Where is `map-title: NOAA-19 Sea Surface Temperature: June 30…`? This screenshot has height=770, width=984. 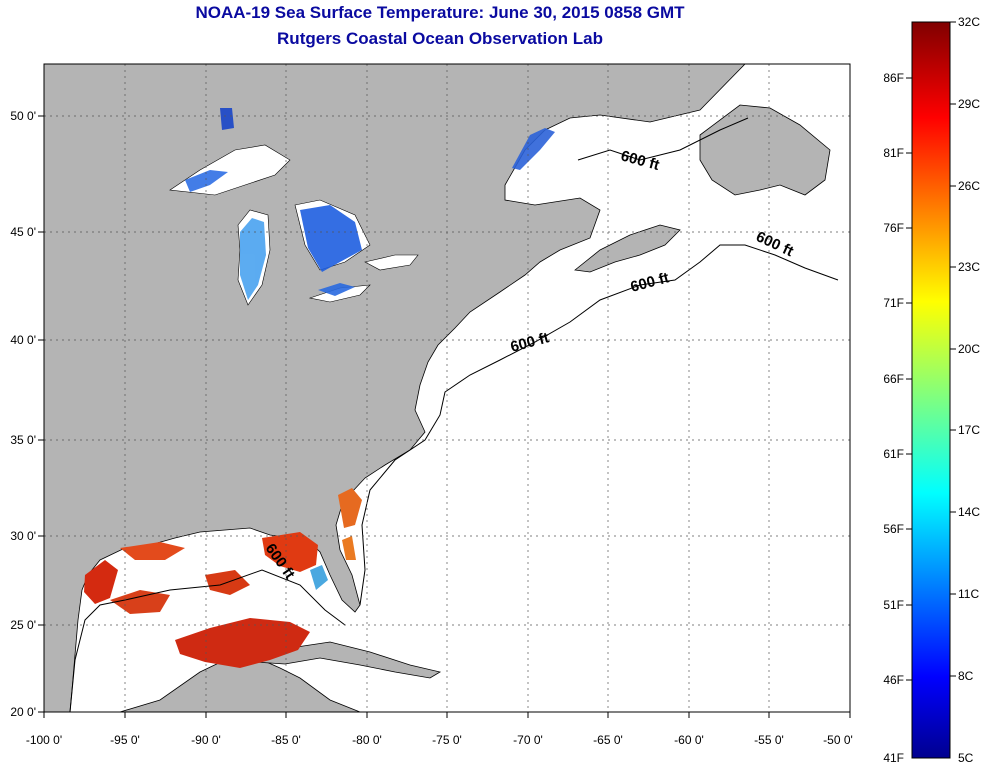 map-title: NOAA-19 Sea Surface Temperature: June 30… is located at coordinates (440, 12).